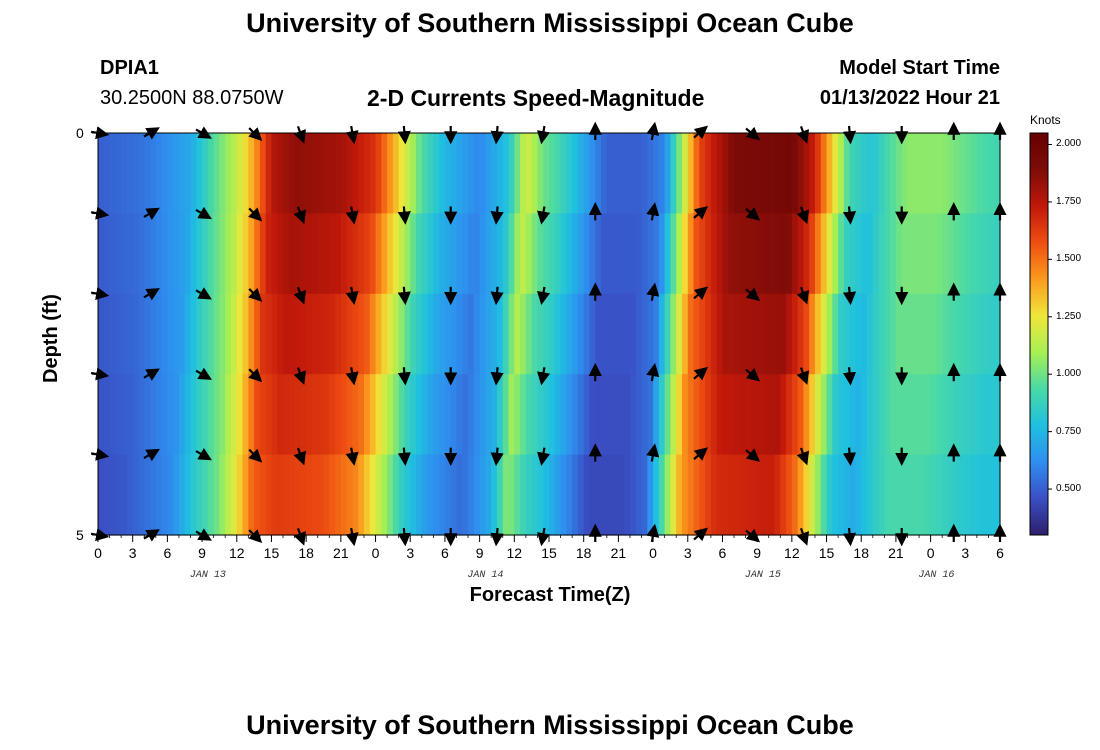  What do you see at coordinates (1045, 120) in the screenshot?
I see `colorbar-title: Knots` at bounding box center [1045, 120].